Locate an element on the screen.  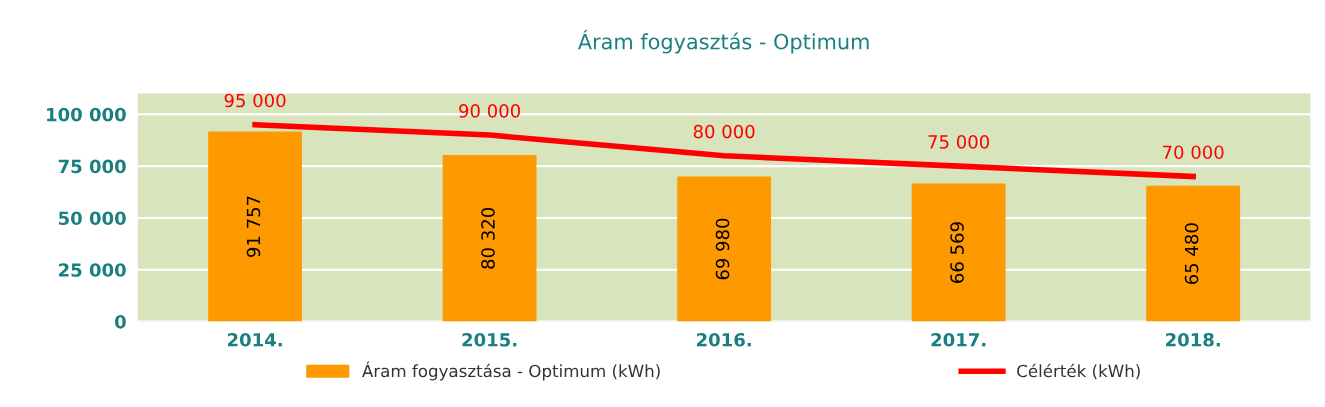
data-label: 91 757 is located at coordinates (253, 226).